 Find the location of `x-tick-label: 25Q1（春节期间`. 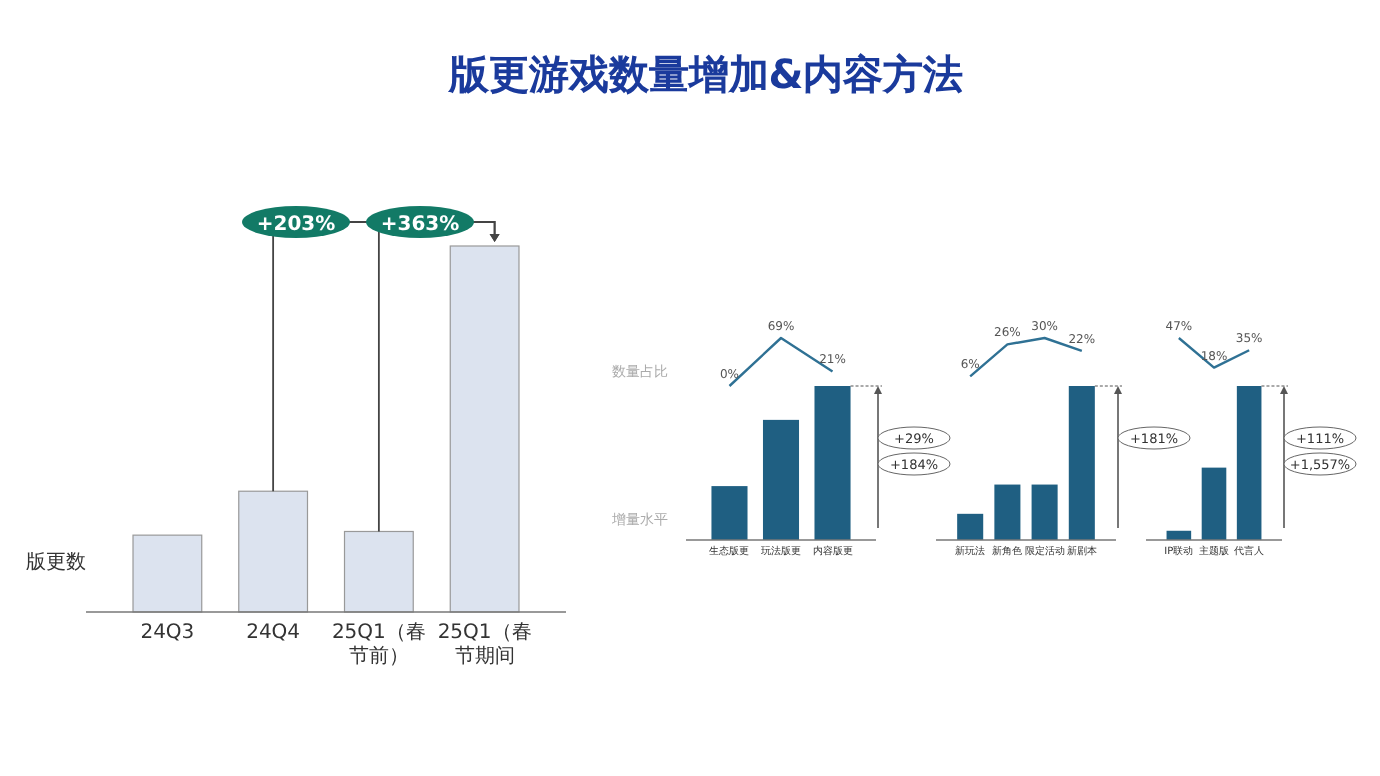

x-tick-label: 25Q1（春节期间 is located at coordinates (484, 645).